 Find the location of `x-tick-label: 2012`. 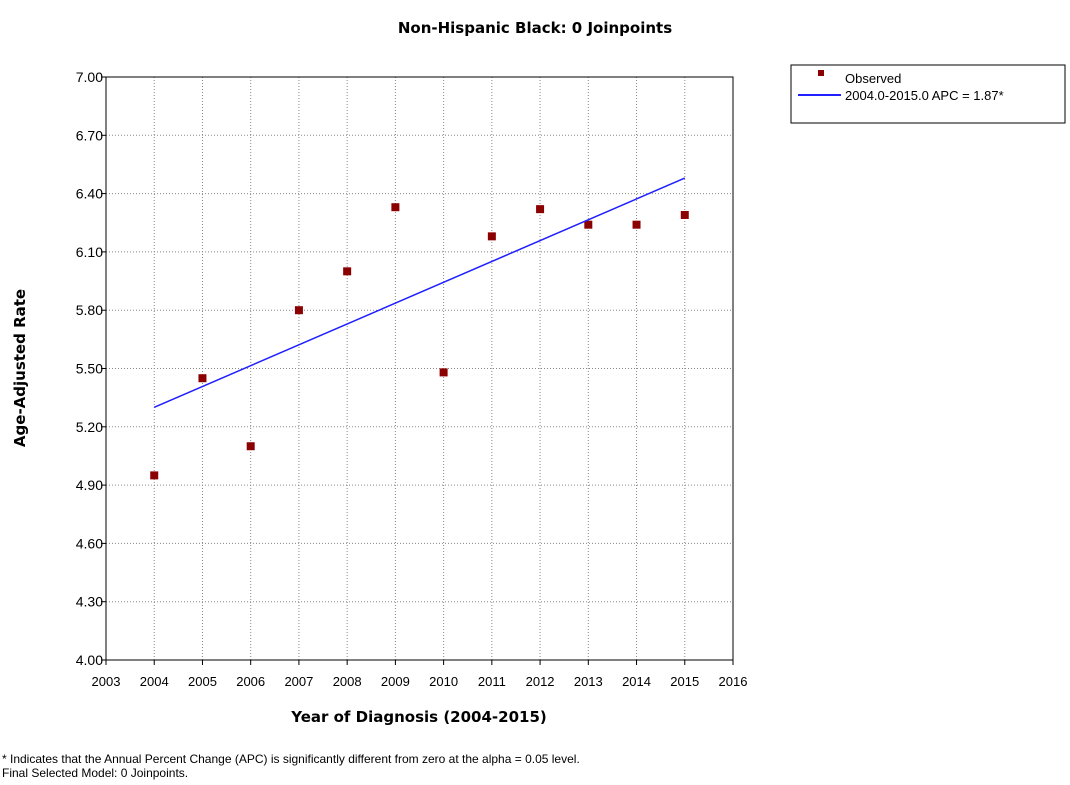

x-tick-label: 2012 is located at coordinates (540, 681).